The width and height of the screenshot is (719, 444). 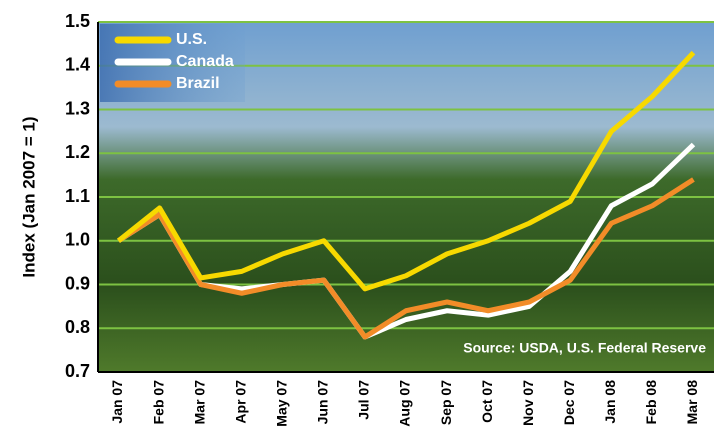 I want to click on x-tick-label: Dec 07, so click(x=569, y=402).